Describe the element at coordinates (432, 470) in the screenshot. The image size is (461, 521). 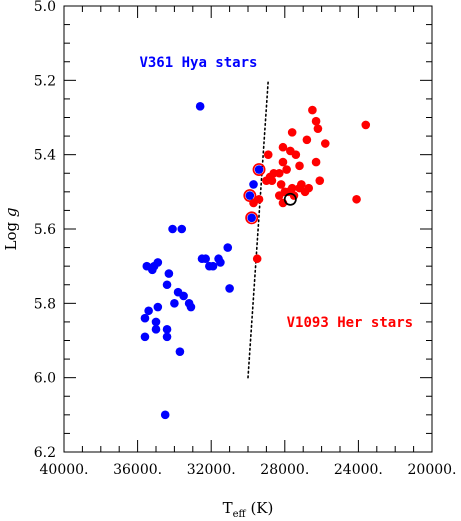
I see `x-tick-label: 20000.` at that location.